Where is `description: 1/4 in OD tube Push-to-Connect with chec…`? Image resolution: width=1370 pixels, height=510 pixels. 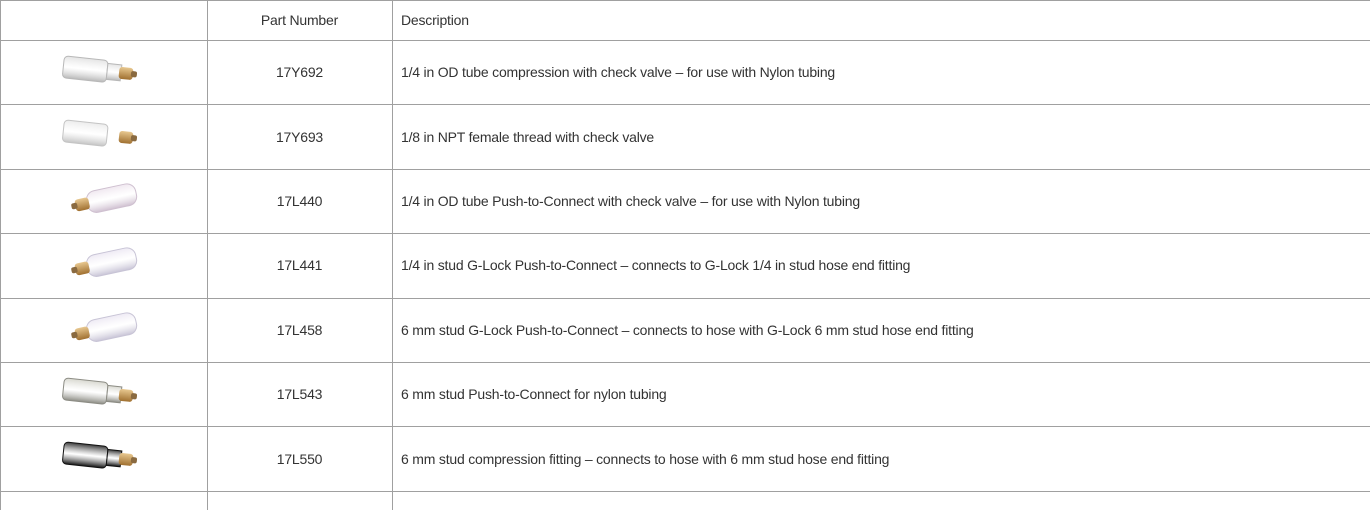 description: 1/4 in OD tube Push-to-Connect with chec… is located at coordinates (630, 200).